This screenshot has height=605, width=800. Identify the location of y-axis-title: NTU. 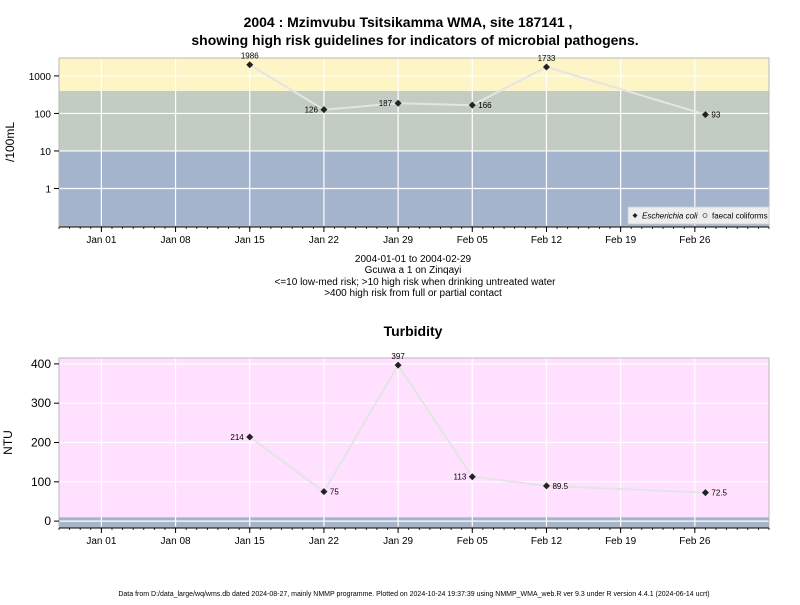
(8, 442).